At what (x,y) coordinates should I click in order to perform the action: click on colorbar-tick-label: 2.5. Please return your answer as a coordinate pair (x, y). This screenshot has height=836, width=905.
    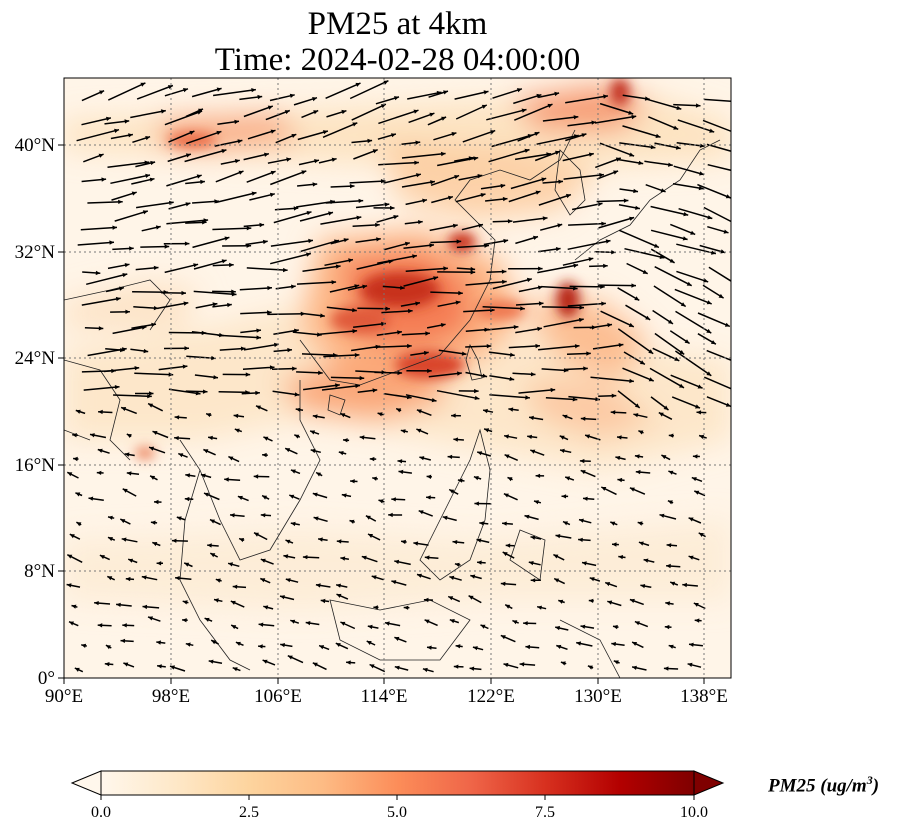
    Looking at the image, I should click on (249, 812).